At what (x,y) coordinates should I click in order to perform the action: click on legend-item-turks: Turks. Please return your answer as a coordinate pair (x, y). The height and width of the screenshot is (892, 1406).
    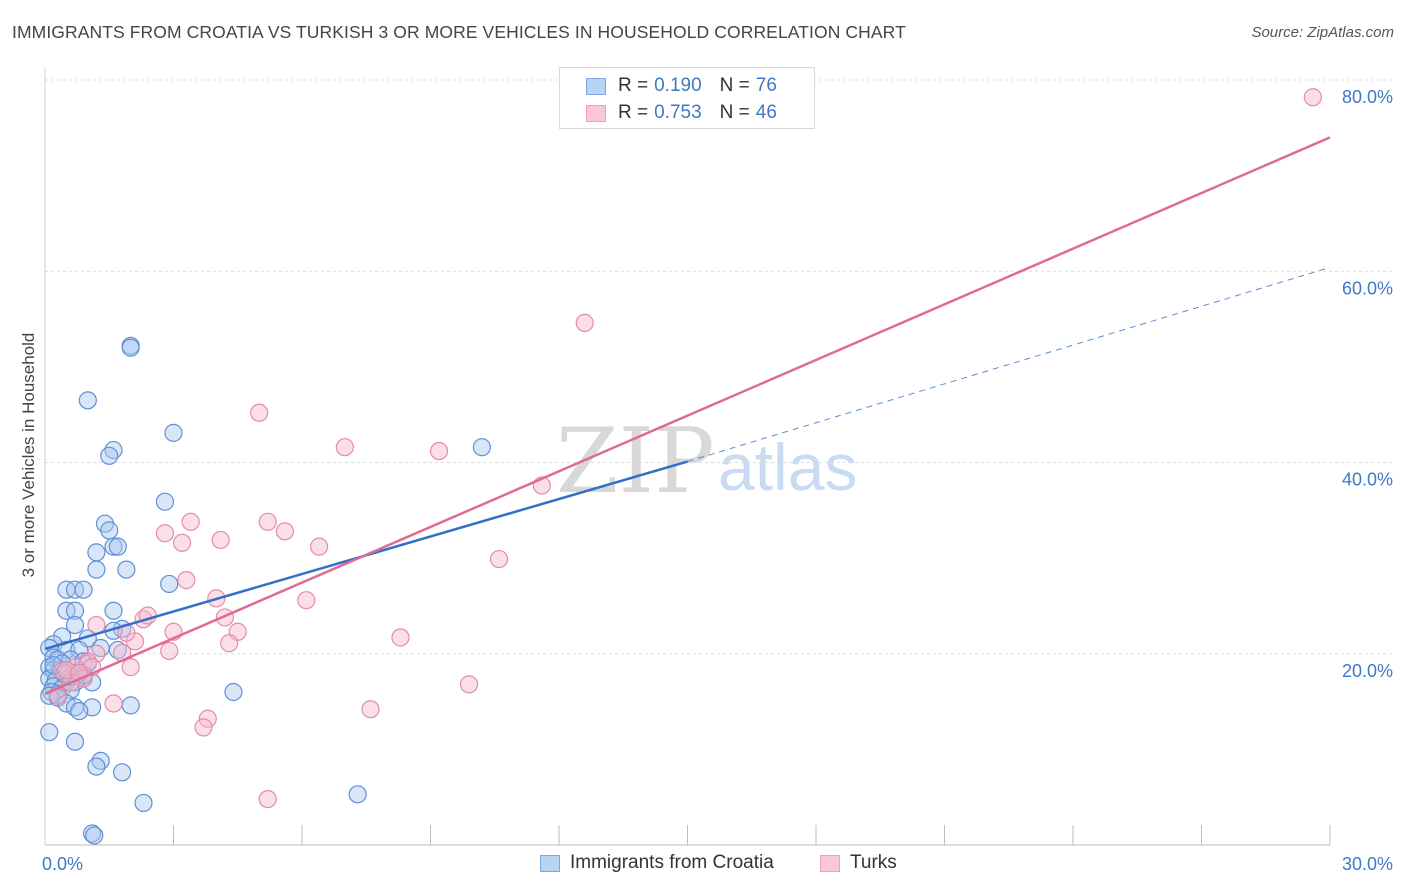
    Looking at the image, I should click on (858, 863).